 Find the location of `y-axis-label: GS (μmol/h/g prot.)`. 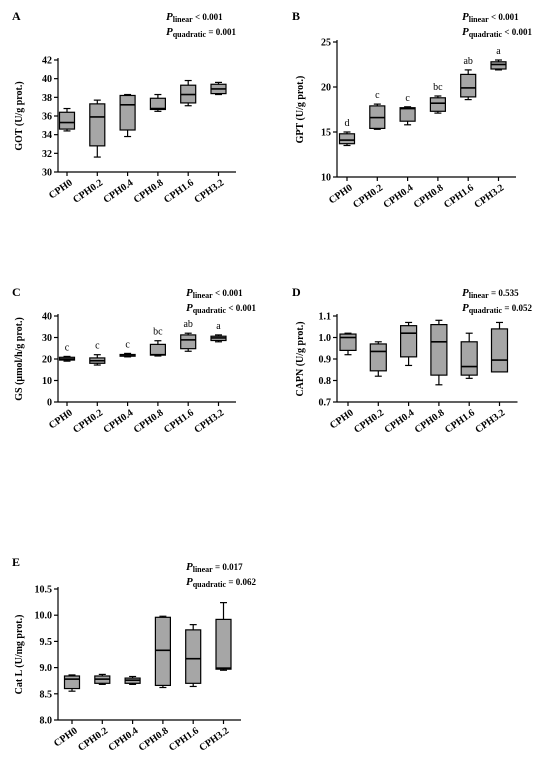

y-axis-label: GS (μmol/h/g prot.) is located at coordinates (19, 359).